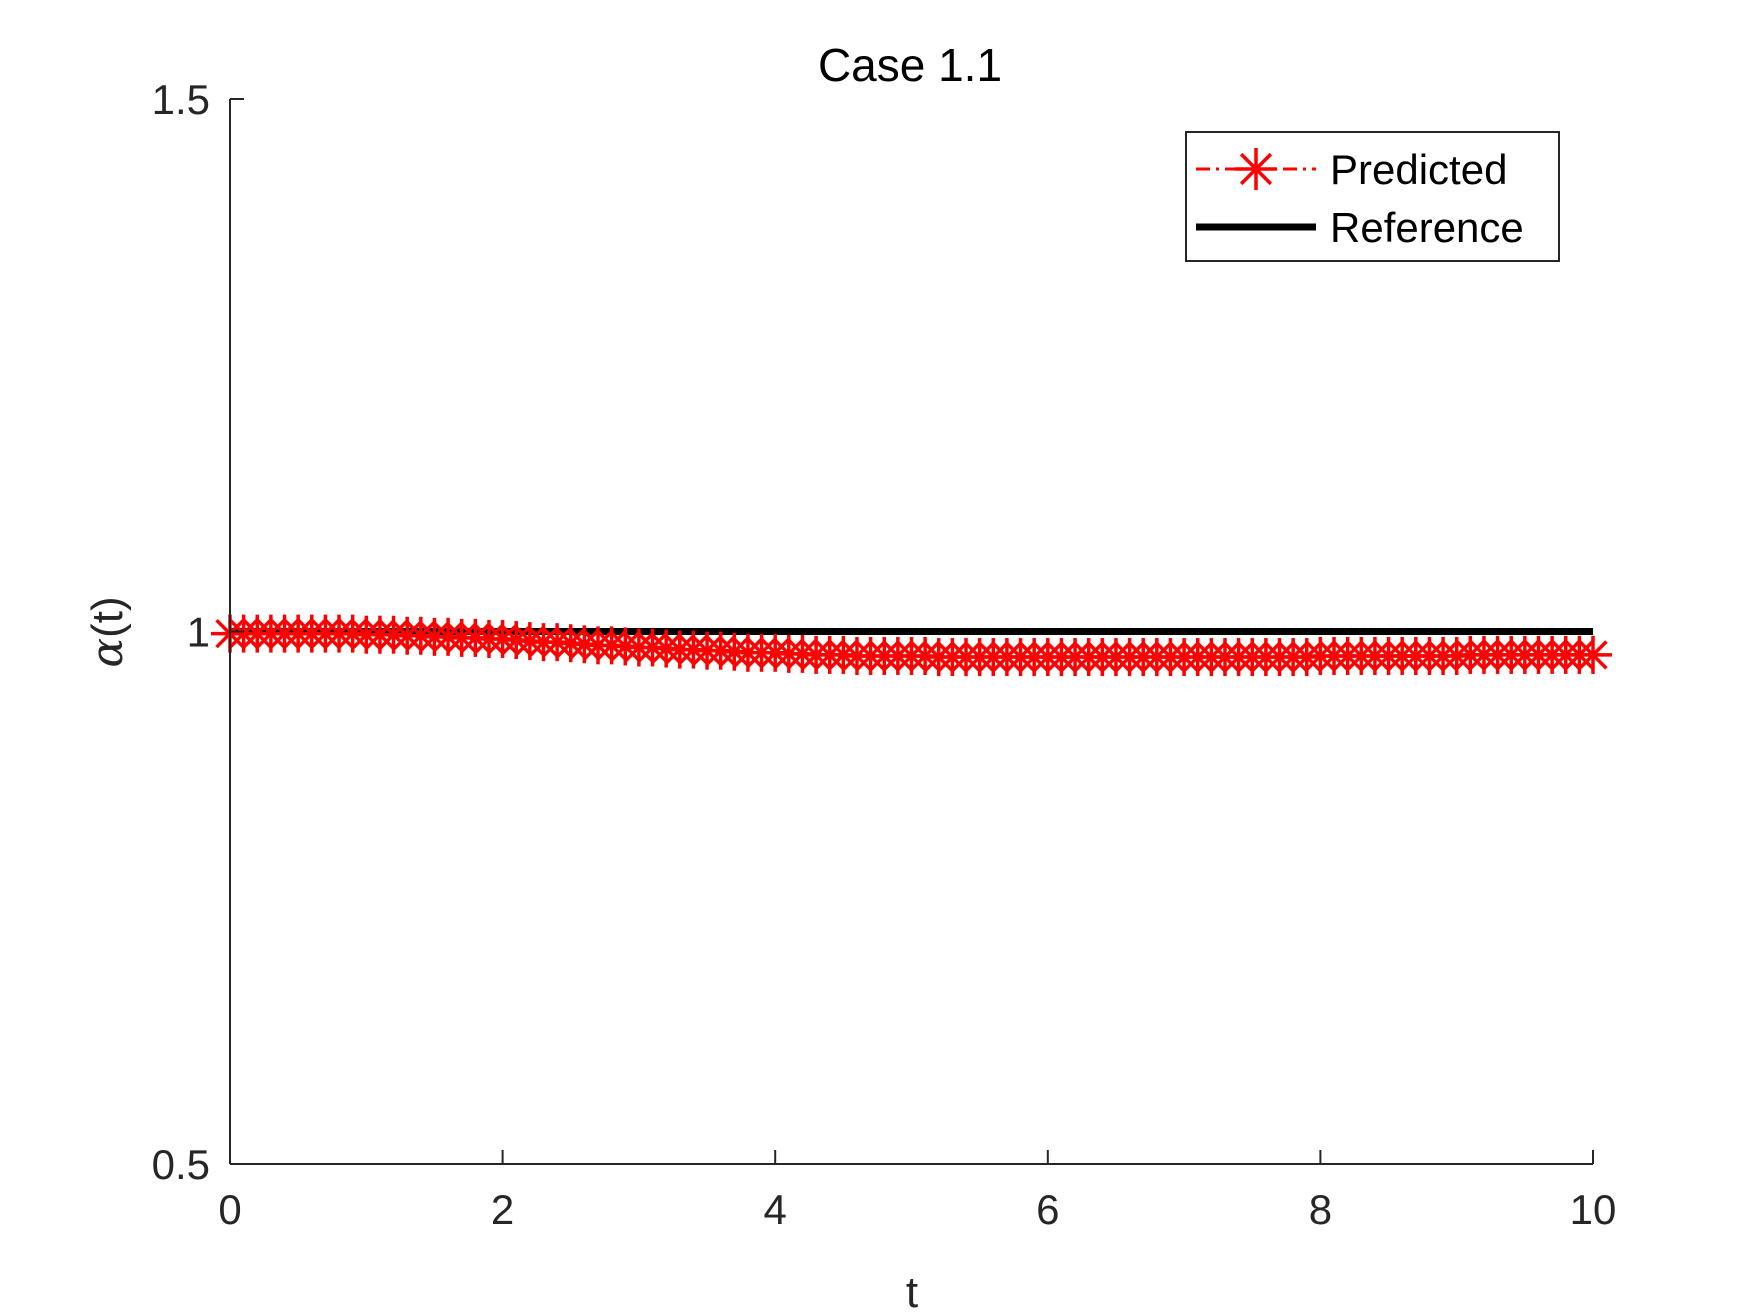 This screenshot has height=1313, width=1750. Describe the element at coordinates (1418, 169) in the screenshot. I see `legend-label: Predicted` at that location.